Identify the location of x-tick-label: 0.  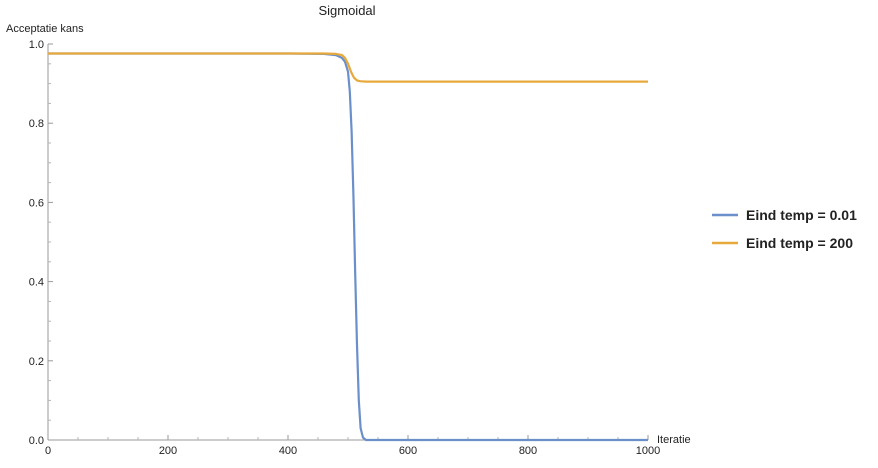
(48, 451).